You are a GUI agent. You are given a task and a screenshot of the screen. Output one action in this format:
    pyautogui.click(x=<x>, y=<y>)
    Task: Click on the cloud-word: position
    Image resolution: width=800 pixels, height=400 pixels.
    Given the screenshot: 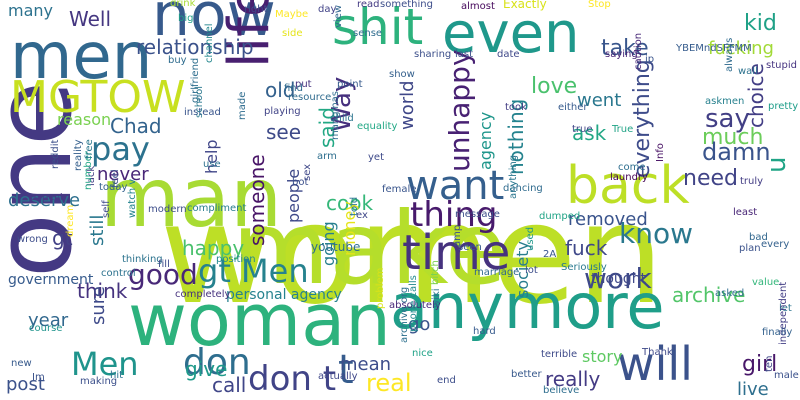 What is the action you would take?
    pyautogui.click(x=236, y=259)
    